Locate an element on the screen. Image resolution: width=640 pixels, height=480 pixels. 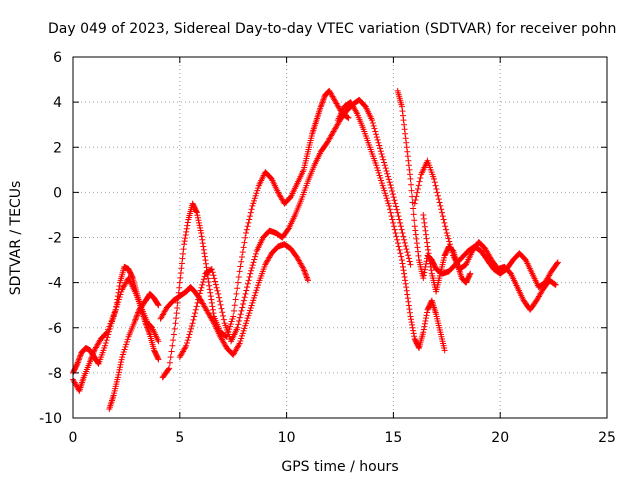
y-tick-label: -2 is located at coordinates (55, 239).